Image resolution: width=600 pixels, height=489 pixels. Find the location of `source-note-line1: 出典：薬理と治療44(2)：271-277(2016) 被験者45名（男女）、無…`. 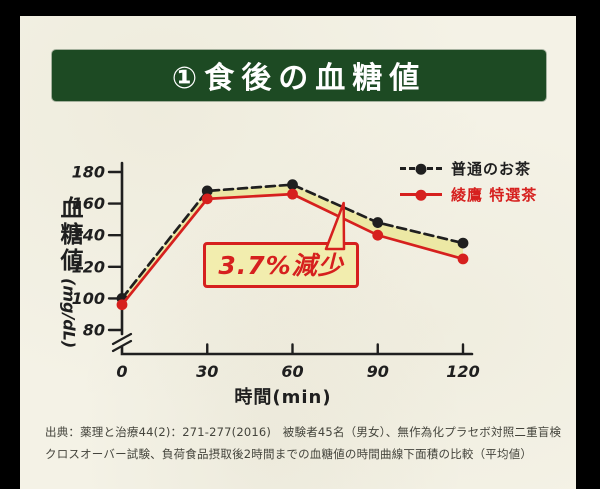

source-note-line1: 出典：薬理と治療44(2)：271-277(2016) 被験者45名（男女）、無… is located at coordinates (303, 432).